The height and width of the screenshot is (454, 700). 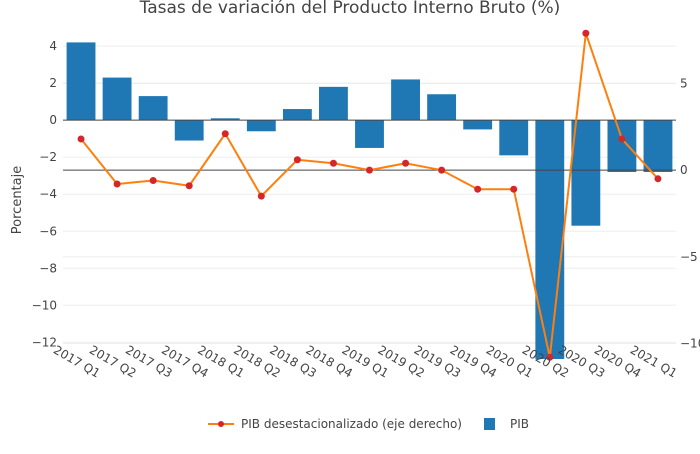 What do you see at coordinates (514, 189) in the screenshot?
I see `line-point-2020-q1` at bounding box center [514, 189].